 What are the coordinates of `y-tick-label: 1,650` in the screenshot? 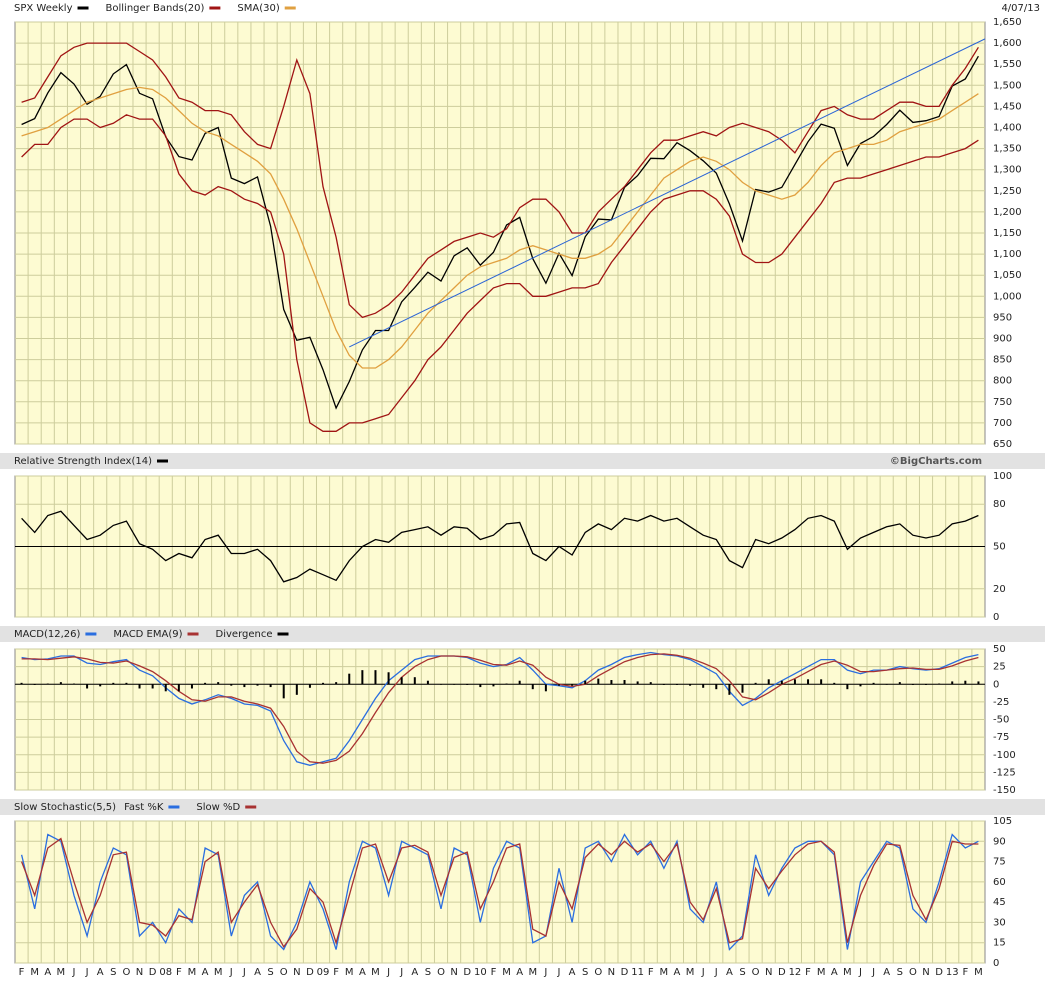 It's located at (1007, 22).